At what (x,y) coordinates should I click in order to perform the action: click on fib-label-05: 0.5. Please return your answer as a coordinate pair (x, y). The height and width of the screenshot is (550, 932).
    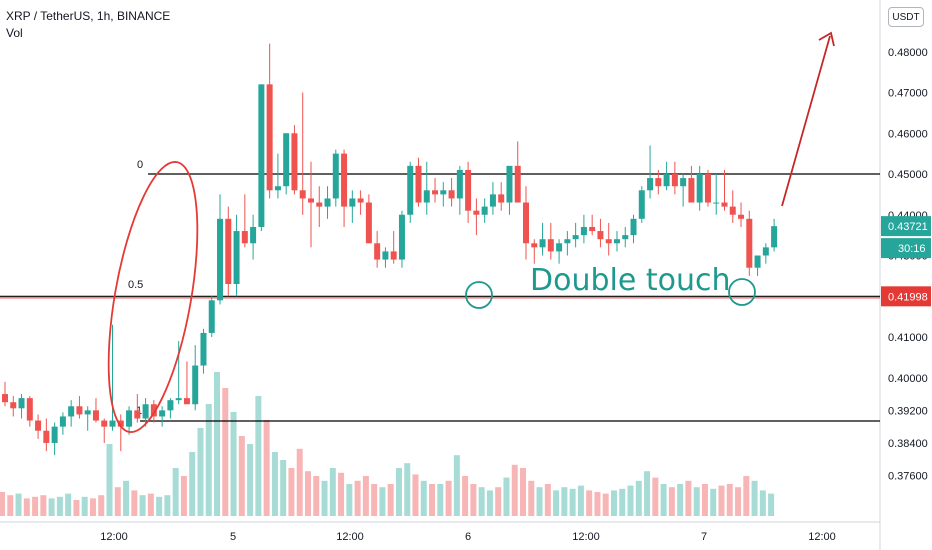
    Looking at the image, I should click on (135, 285).